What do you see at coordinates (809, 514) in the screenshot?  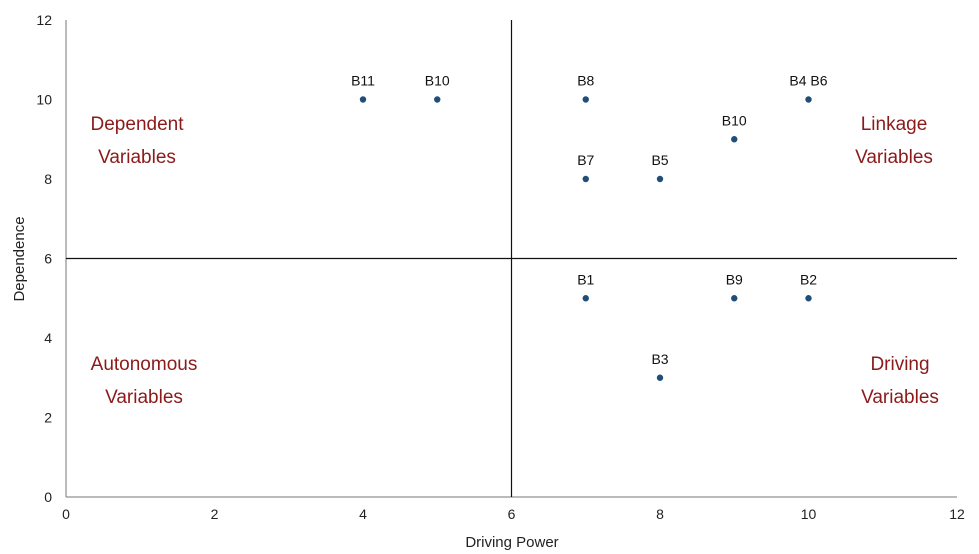 I see `x-tick-label: 10` at bounding box center [809, 514].